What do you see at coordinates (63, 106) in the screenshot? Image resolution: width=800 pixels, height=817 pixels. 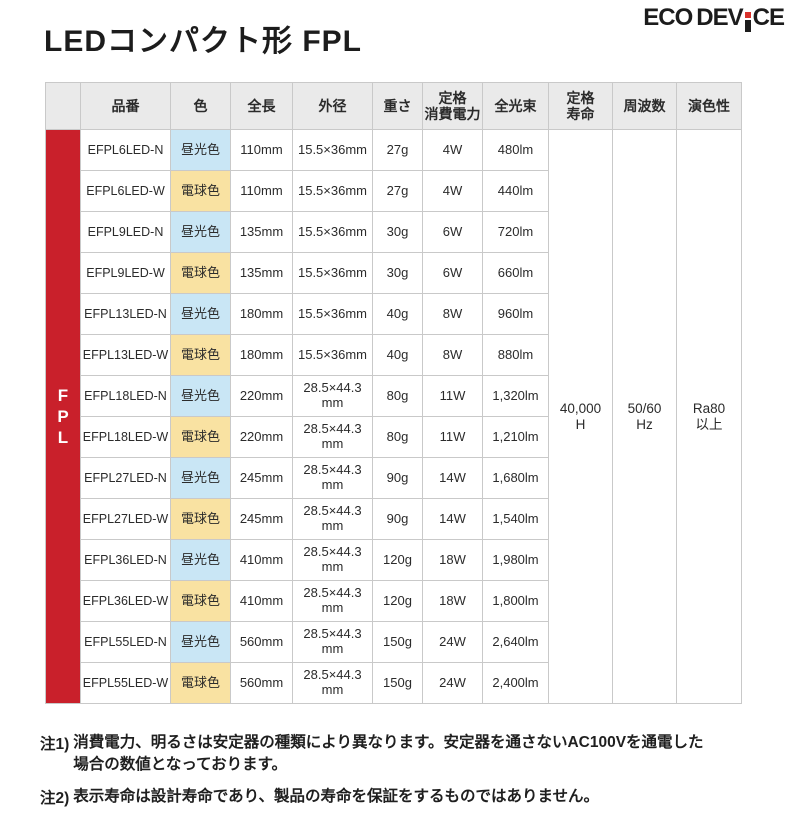 I see `corner-header-cell` at bounding box center [63, 106].